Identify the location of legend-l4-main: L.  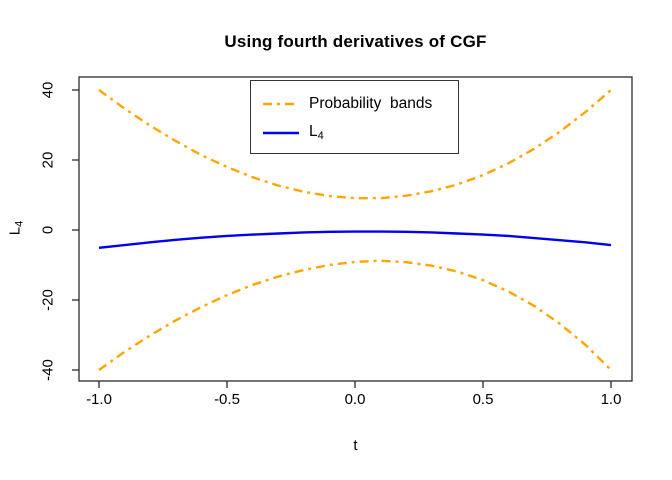
(313, 131).